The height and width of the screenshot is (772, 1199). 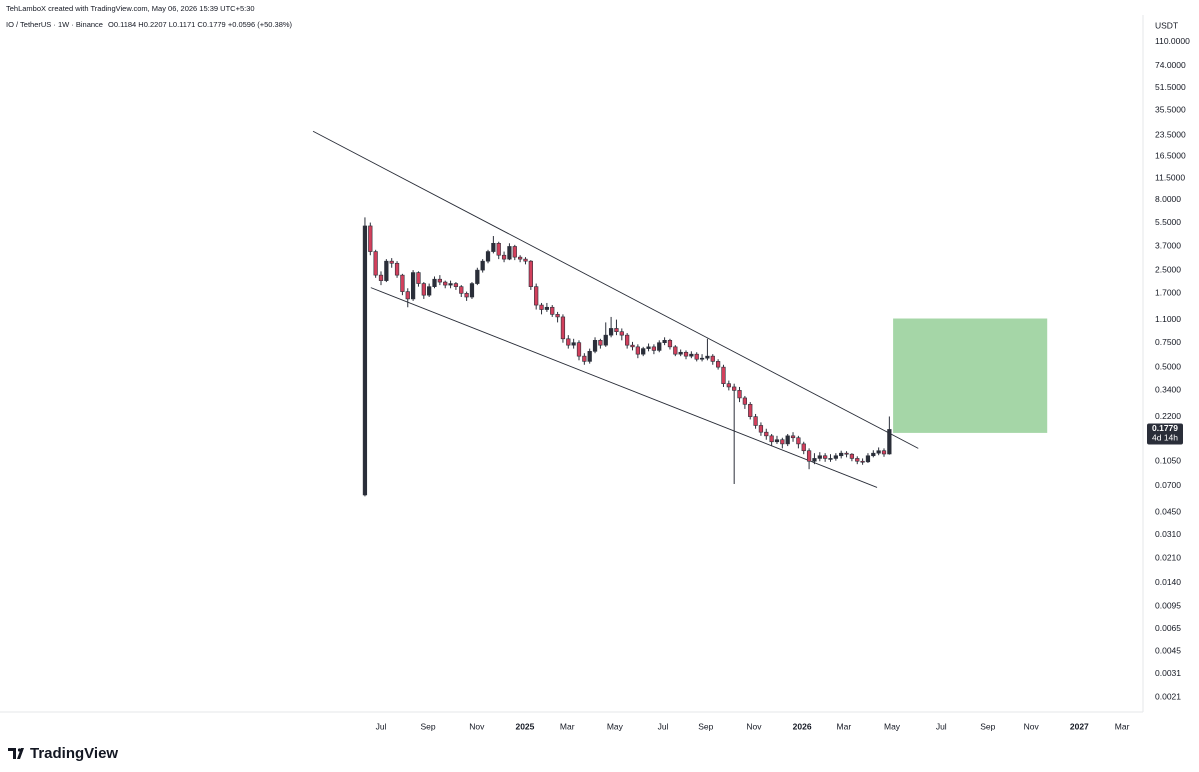 I want to click on y-tick-label: 74.0000, so click(x=1170, y=65).